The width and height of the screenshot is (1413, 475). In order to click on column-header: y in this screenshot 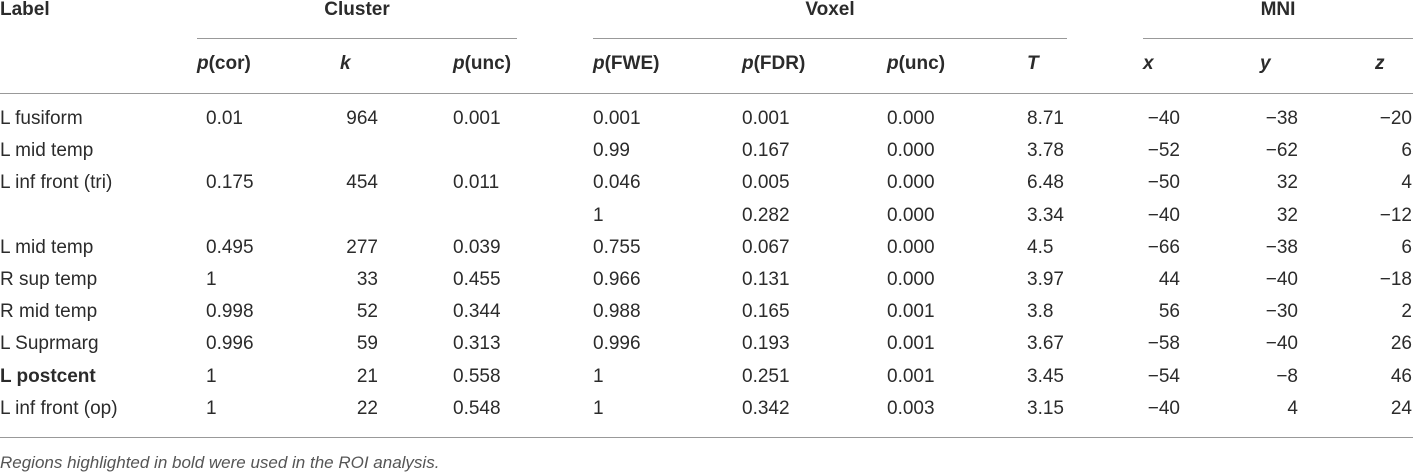, I will do `click(1265, 64)`.